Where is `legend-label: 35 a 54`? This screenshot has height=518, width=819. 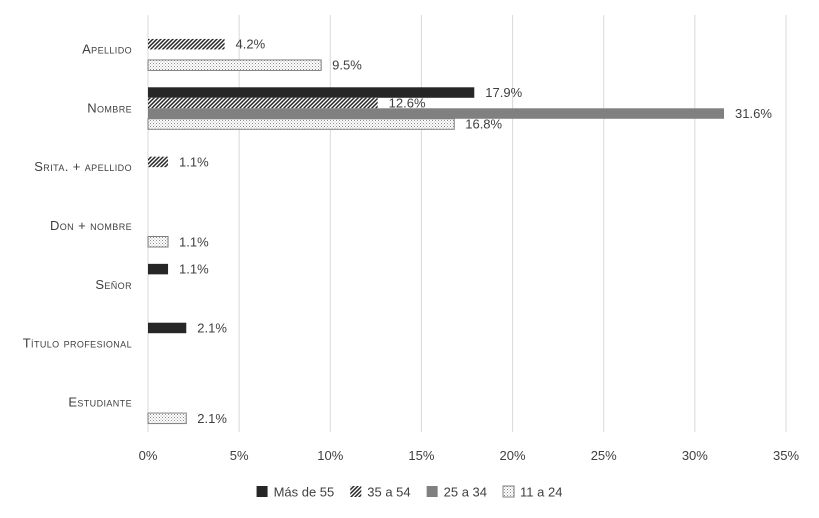 legend-label: 35 a 54 is located at coordinates (388, 492).